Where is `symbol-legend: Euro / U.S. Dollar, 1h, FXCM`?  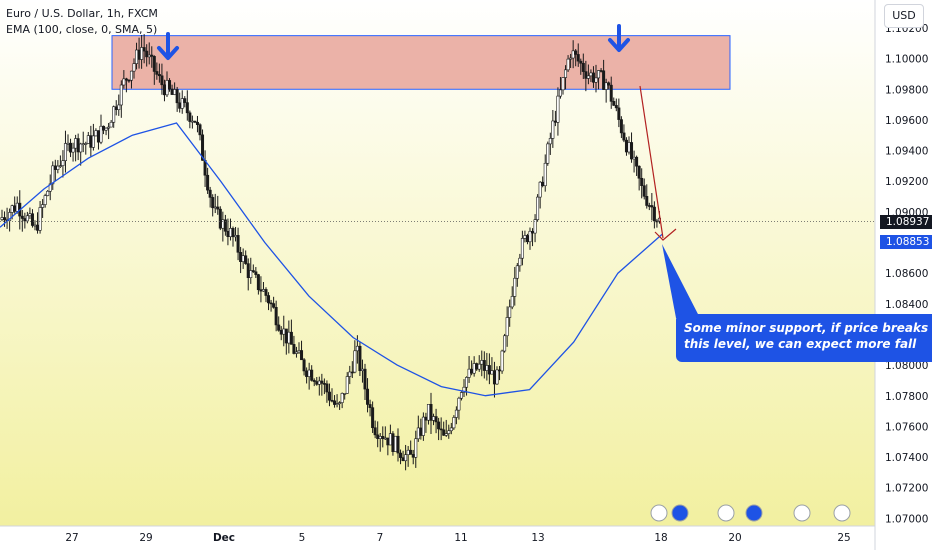 symbol-legend: Euro / U.S. Dollar, 1h, FXCM is located at coordinates (82, 13).